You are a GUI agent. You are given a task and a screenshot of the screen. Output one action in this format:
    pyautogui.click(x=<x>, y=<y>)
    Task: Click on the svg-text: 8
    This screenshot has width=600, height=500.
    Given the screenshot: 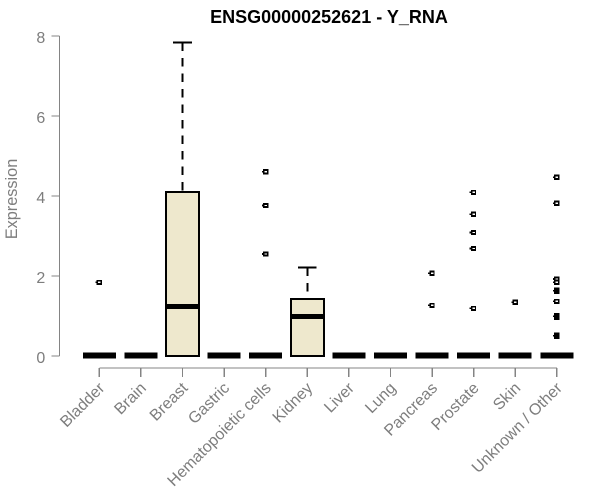 What is the action you would take?
    pyautogui.click(x=40, y=38)
    